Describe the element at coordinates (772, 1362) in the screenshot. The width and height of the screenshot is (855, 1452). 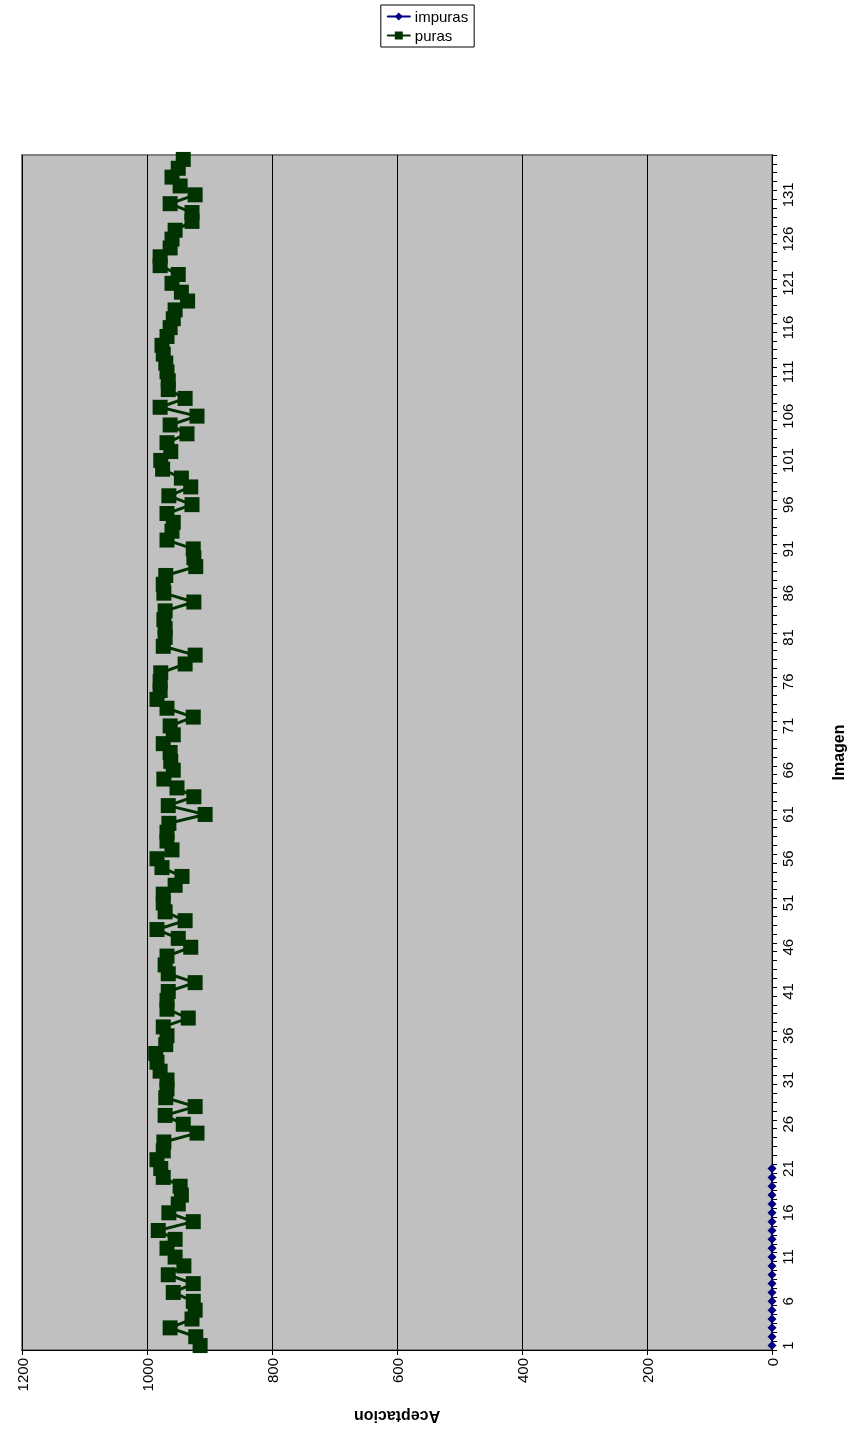
I see `x-tick-label: 0` at that location.